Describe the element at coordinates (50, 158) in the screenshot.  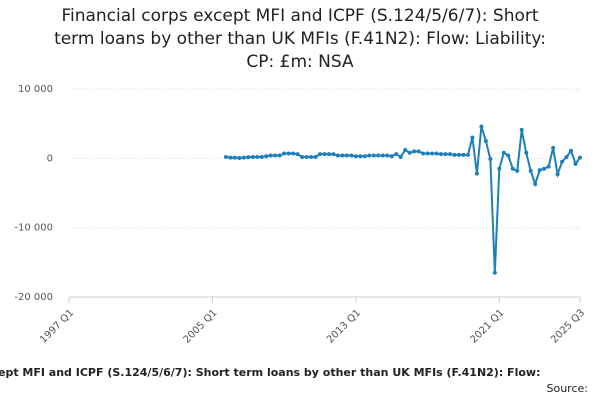
I see `y-tick-label: 0` at that location.